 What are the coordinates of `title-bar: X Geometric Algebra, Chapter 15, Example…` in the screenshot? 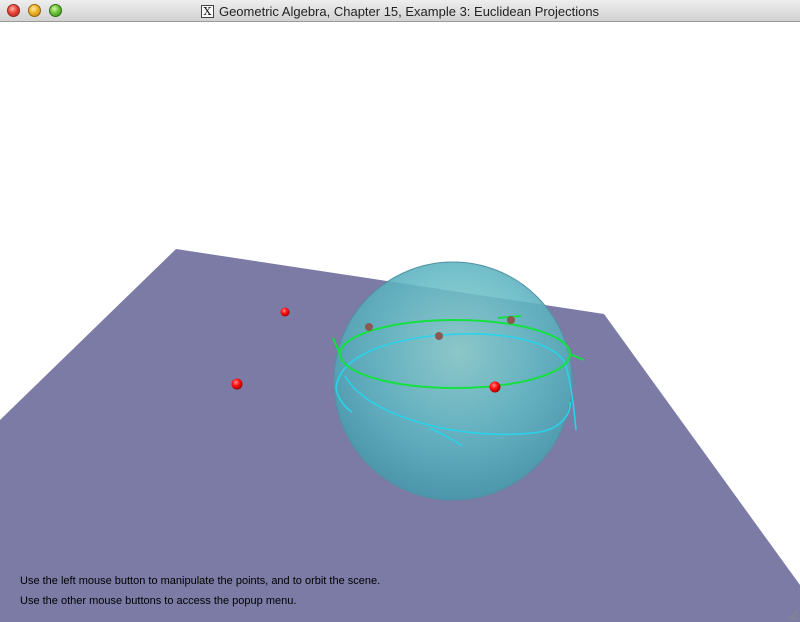 It's located at (400, 11).